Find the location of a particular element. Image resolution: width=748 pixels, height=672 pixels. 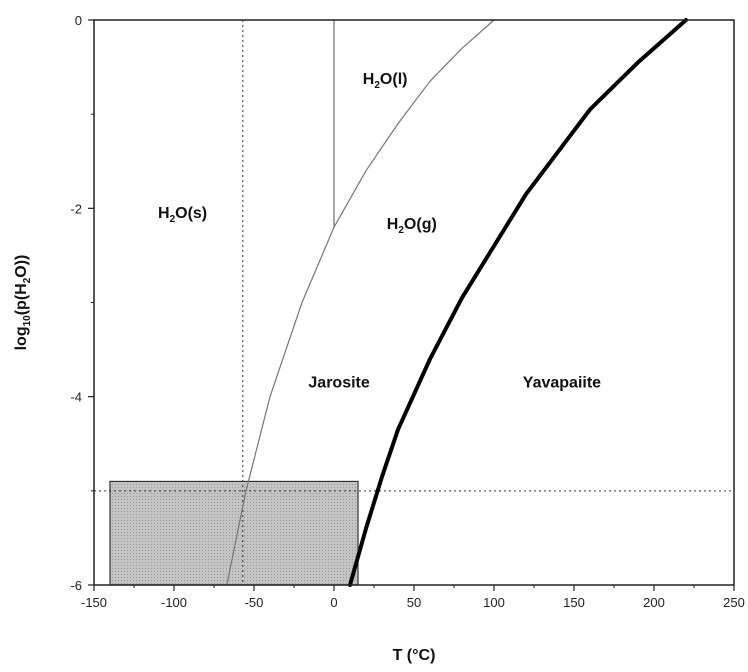

shaded-region is located at coordinates (234, 533).